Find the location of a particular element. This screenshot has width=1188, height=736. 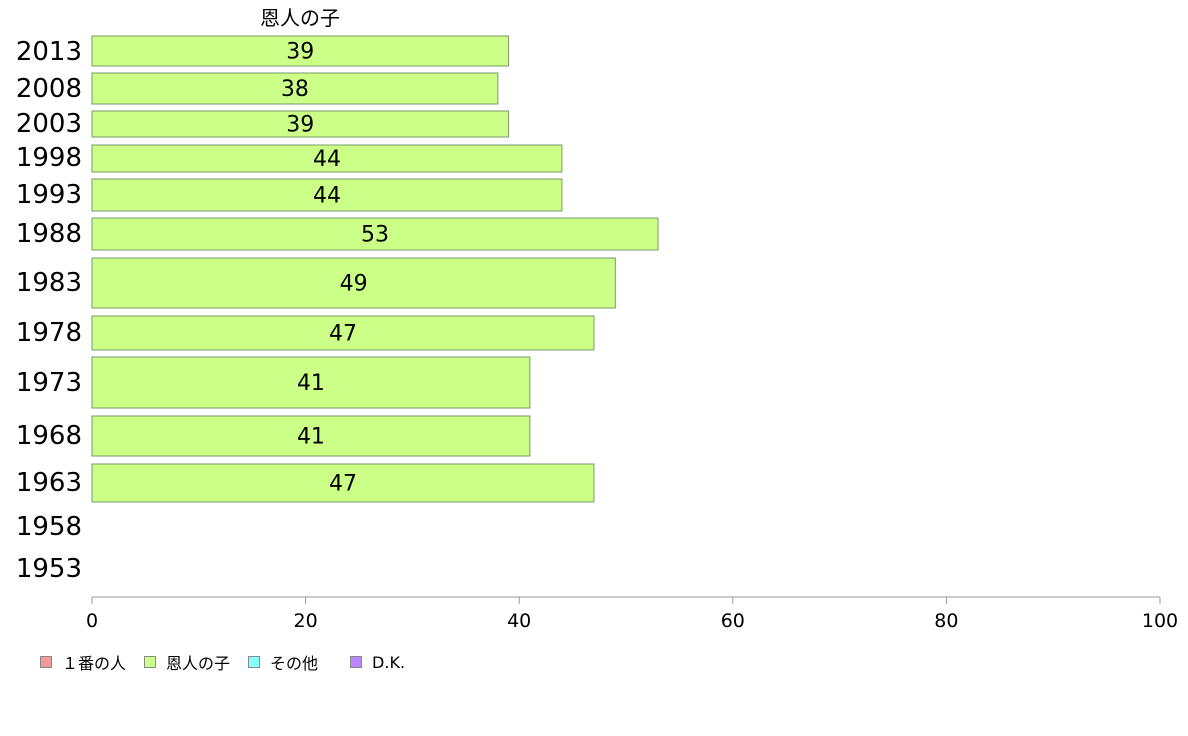

x-tick-label: 40 is located at coordinates (519, 621).